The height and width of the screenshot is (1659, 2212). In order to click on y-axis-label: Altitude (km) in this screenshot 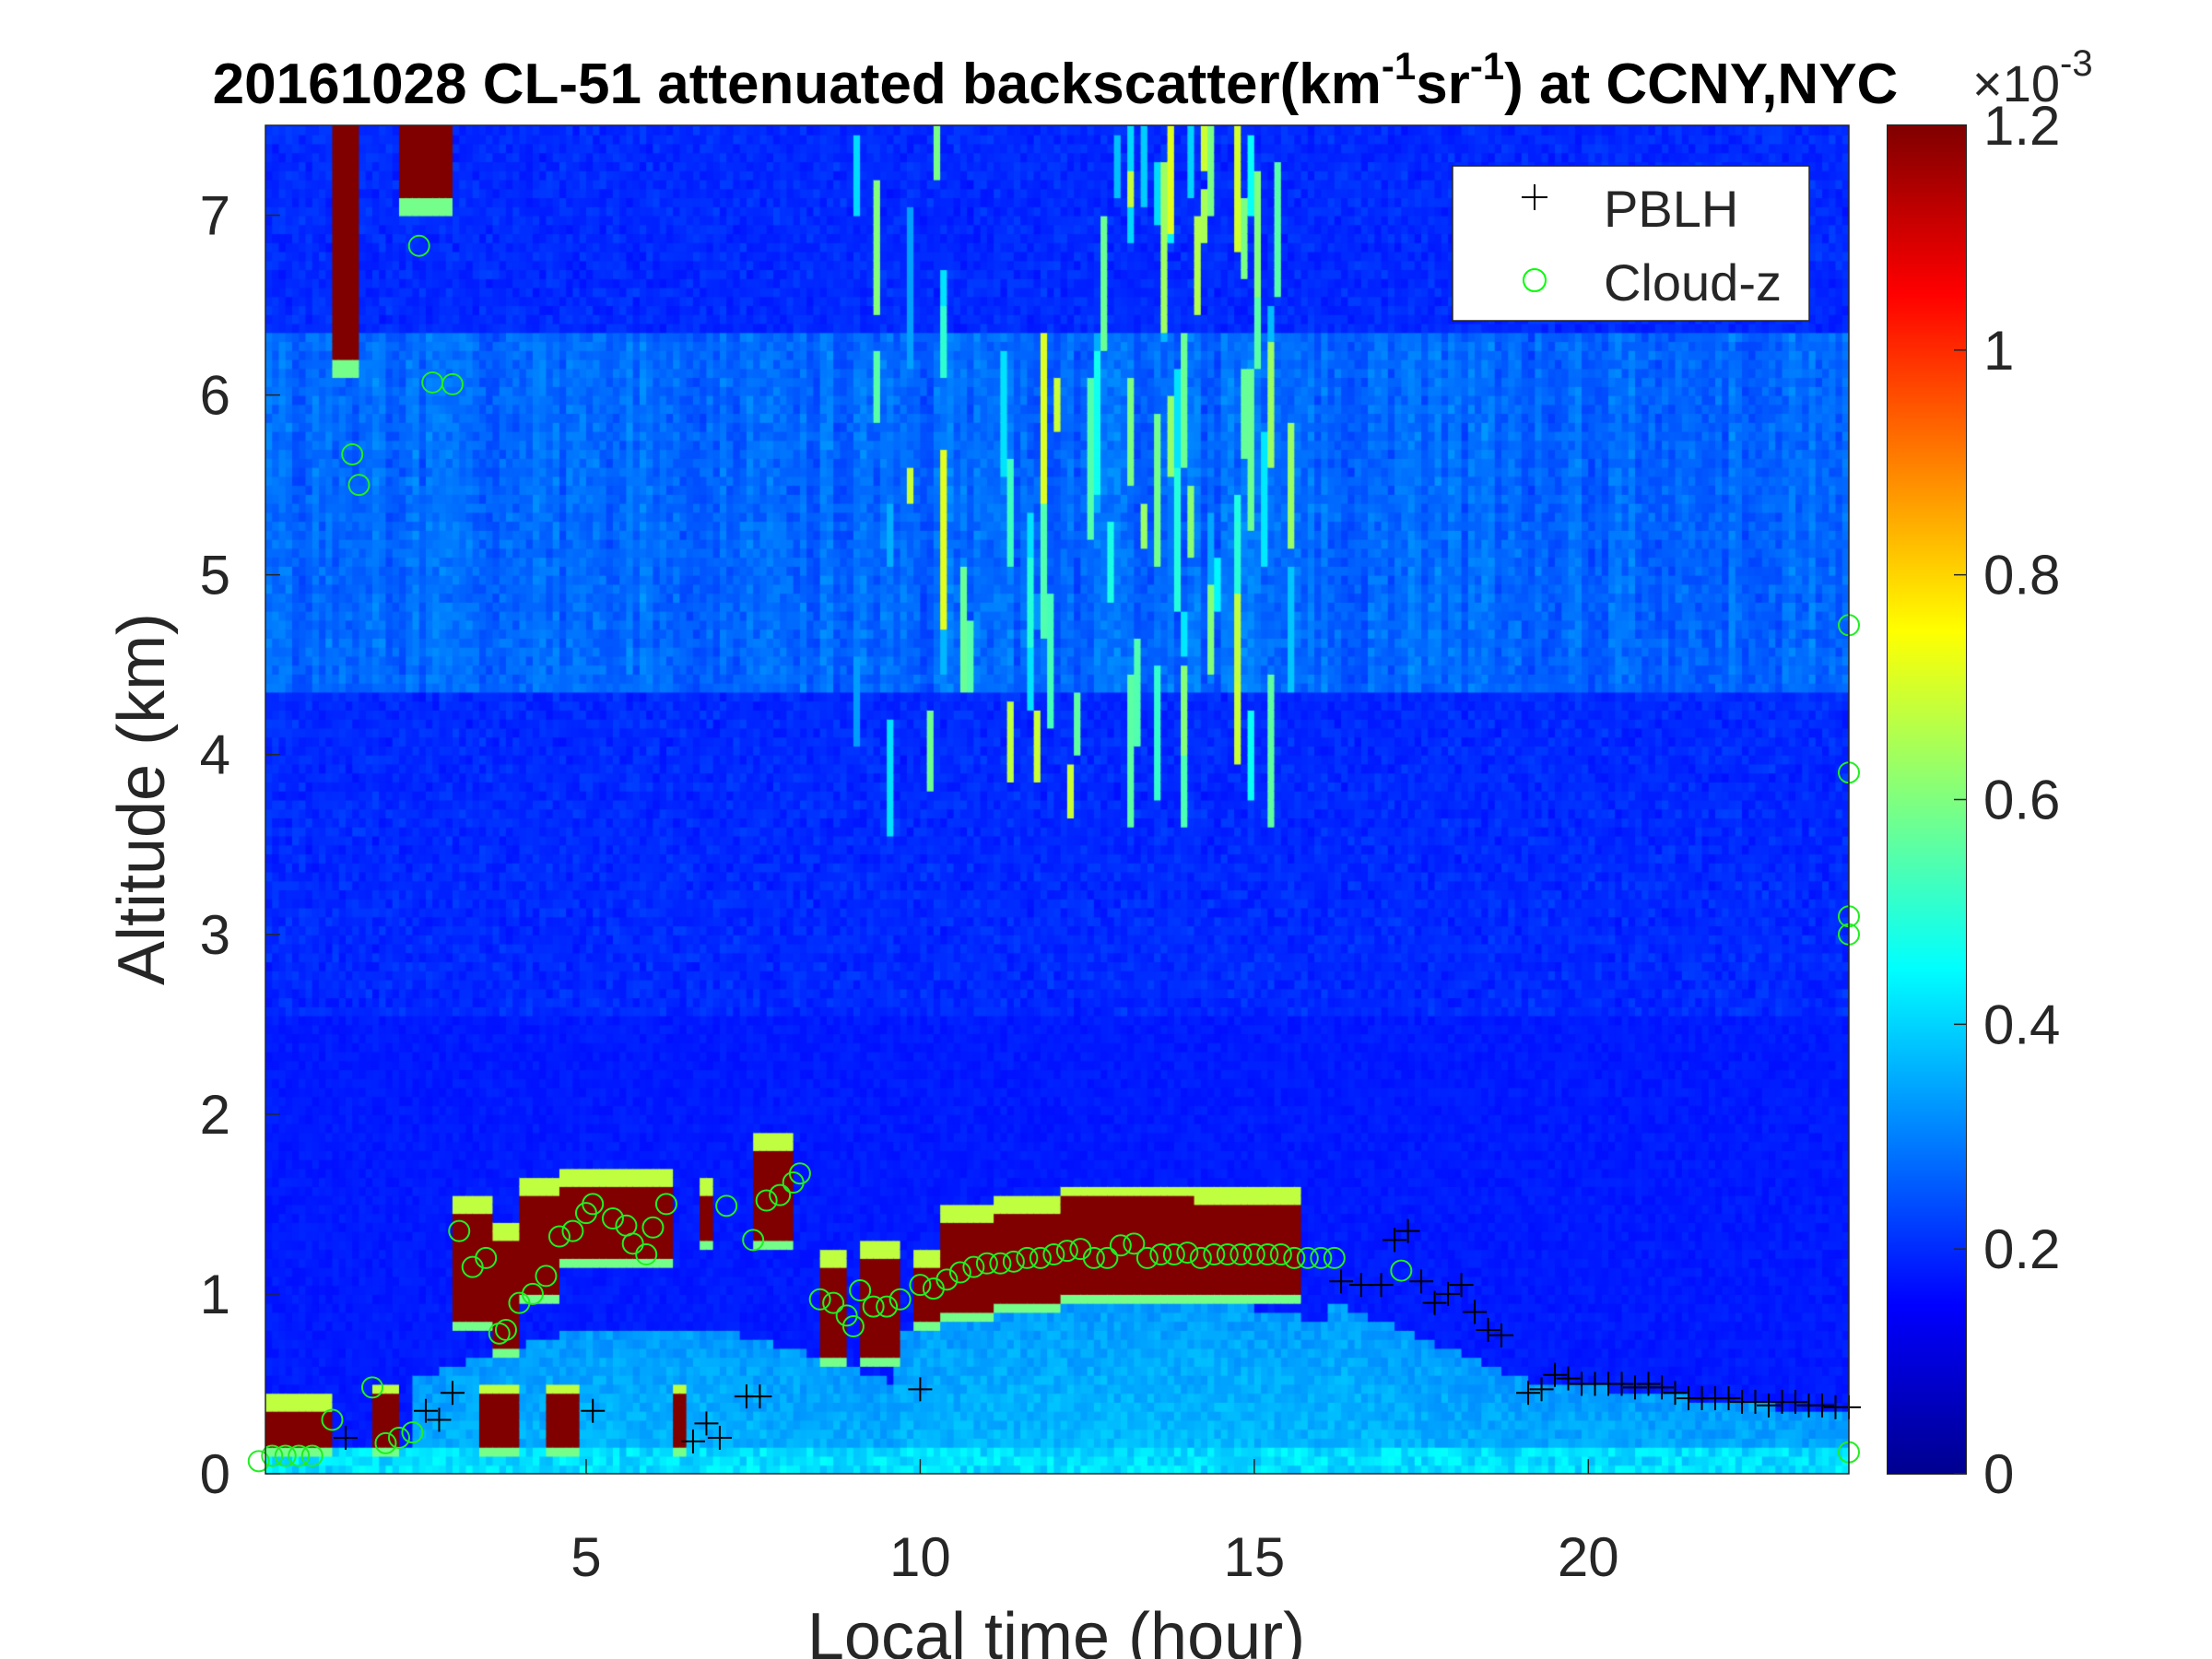, I will do `click(142, 799)`.